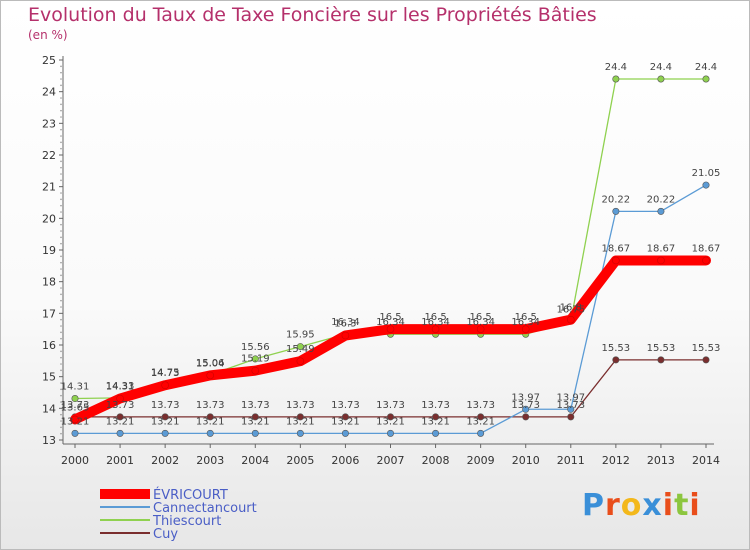  Describe the element at coordinates (49, 440) in the screenshot. I see `y-tick-label: 13` at that location.